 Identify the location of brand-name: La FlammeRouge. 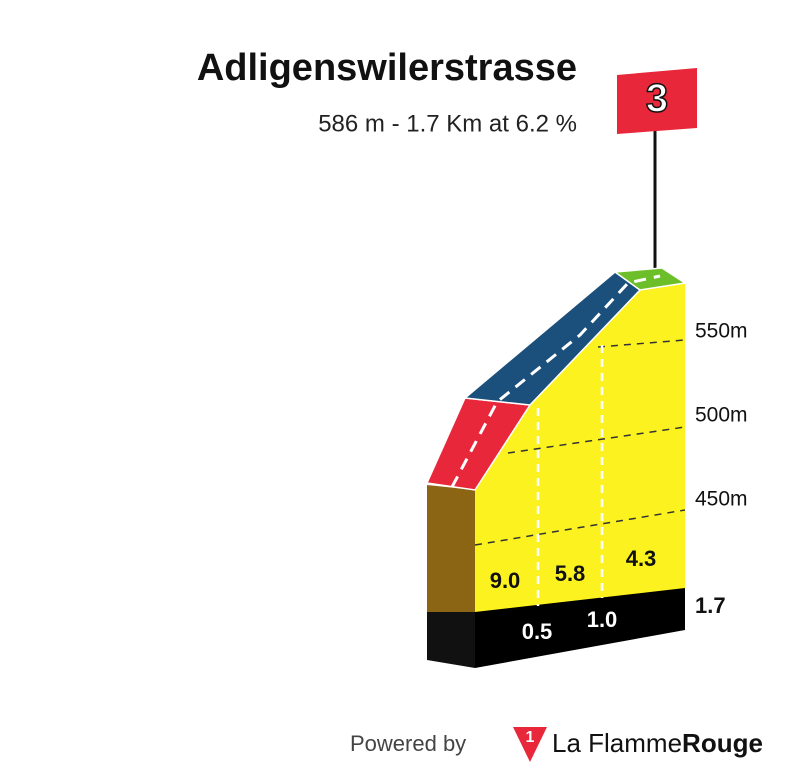
(657, 743).